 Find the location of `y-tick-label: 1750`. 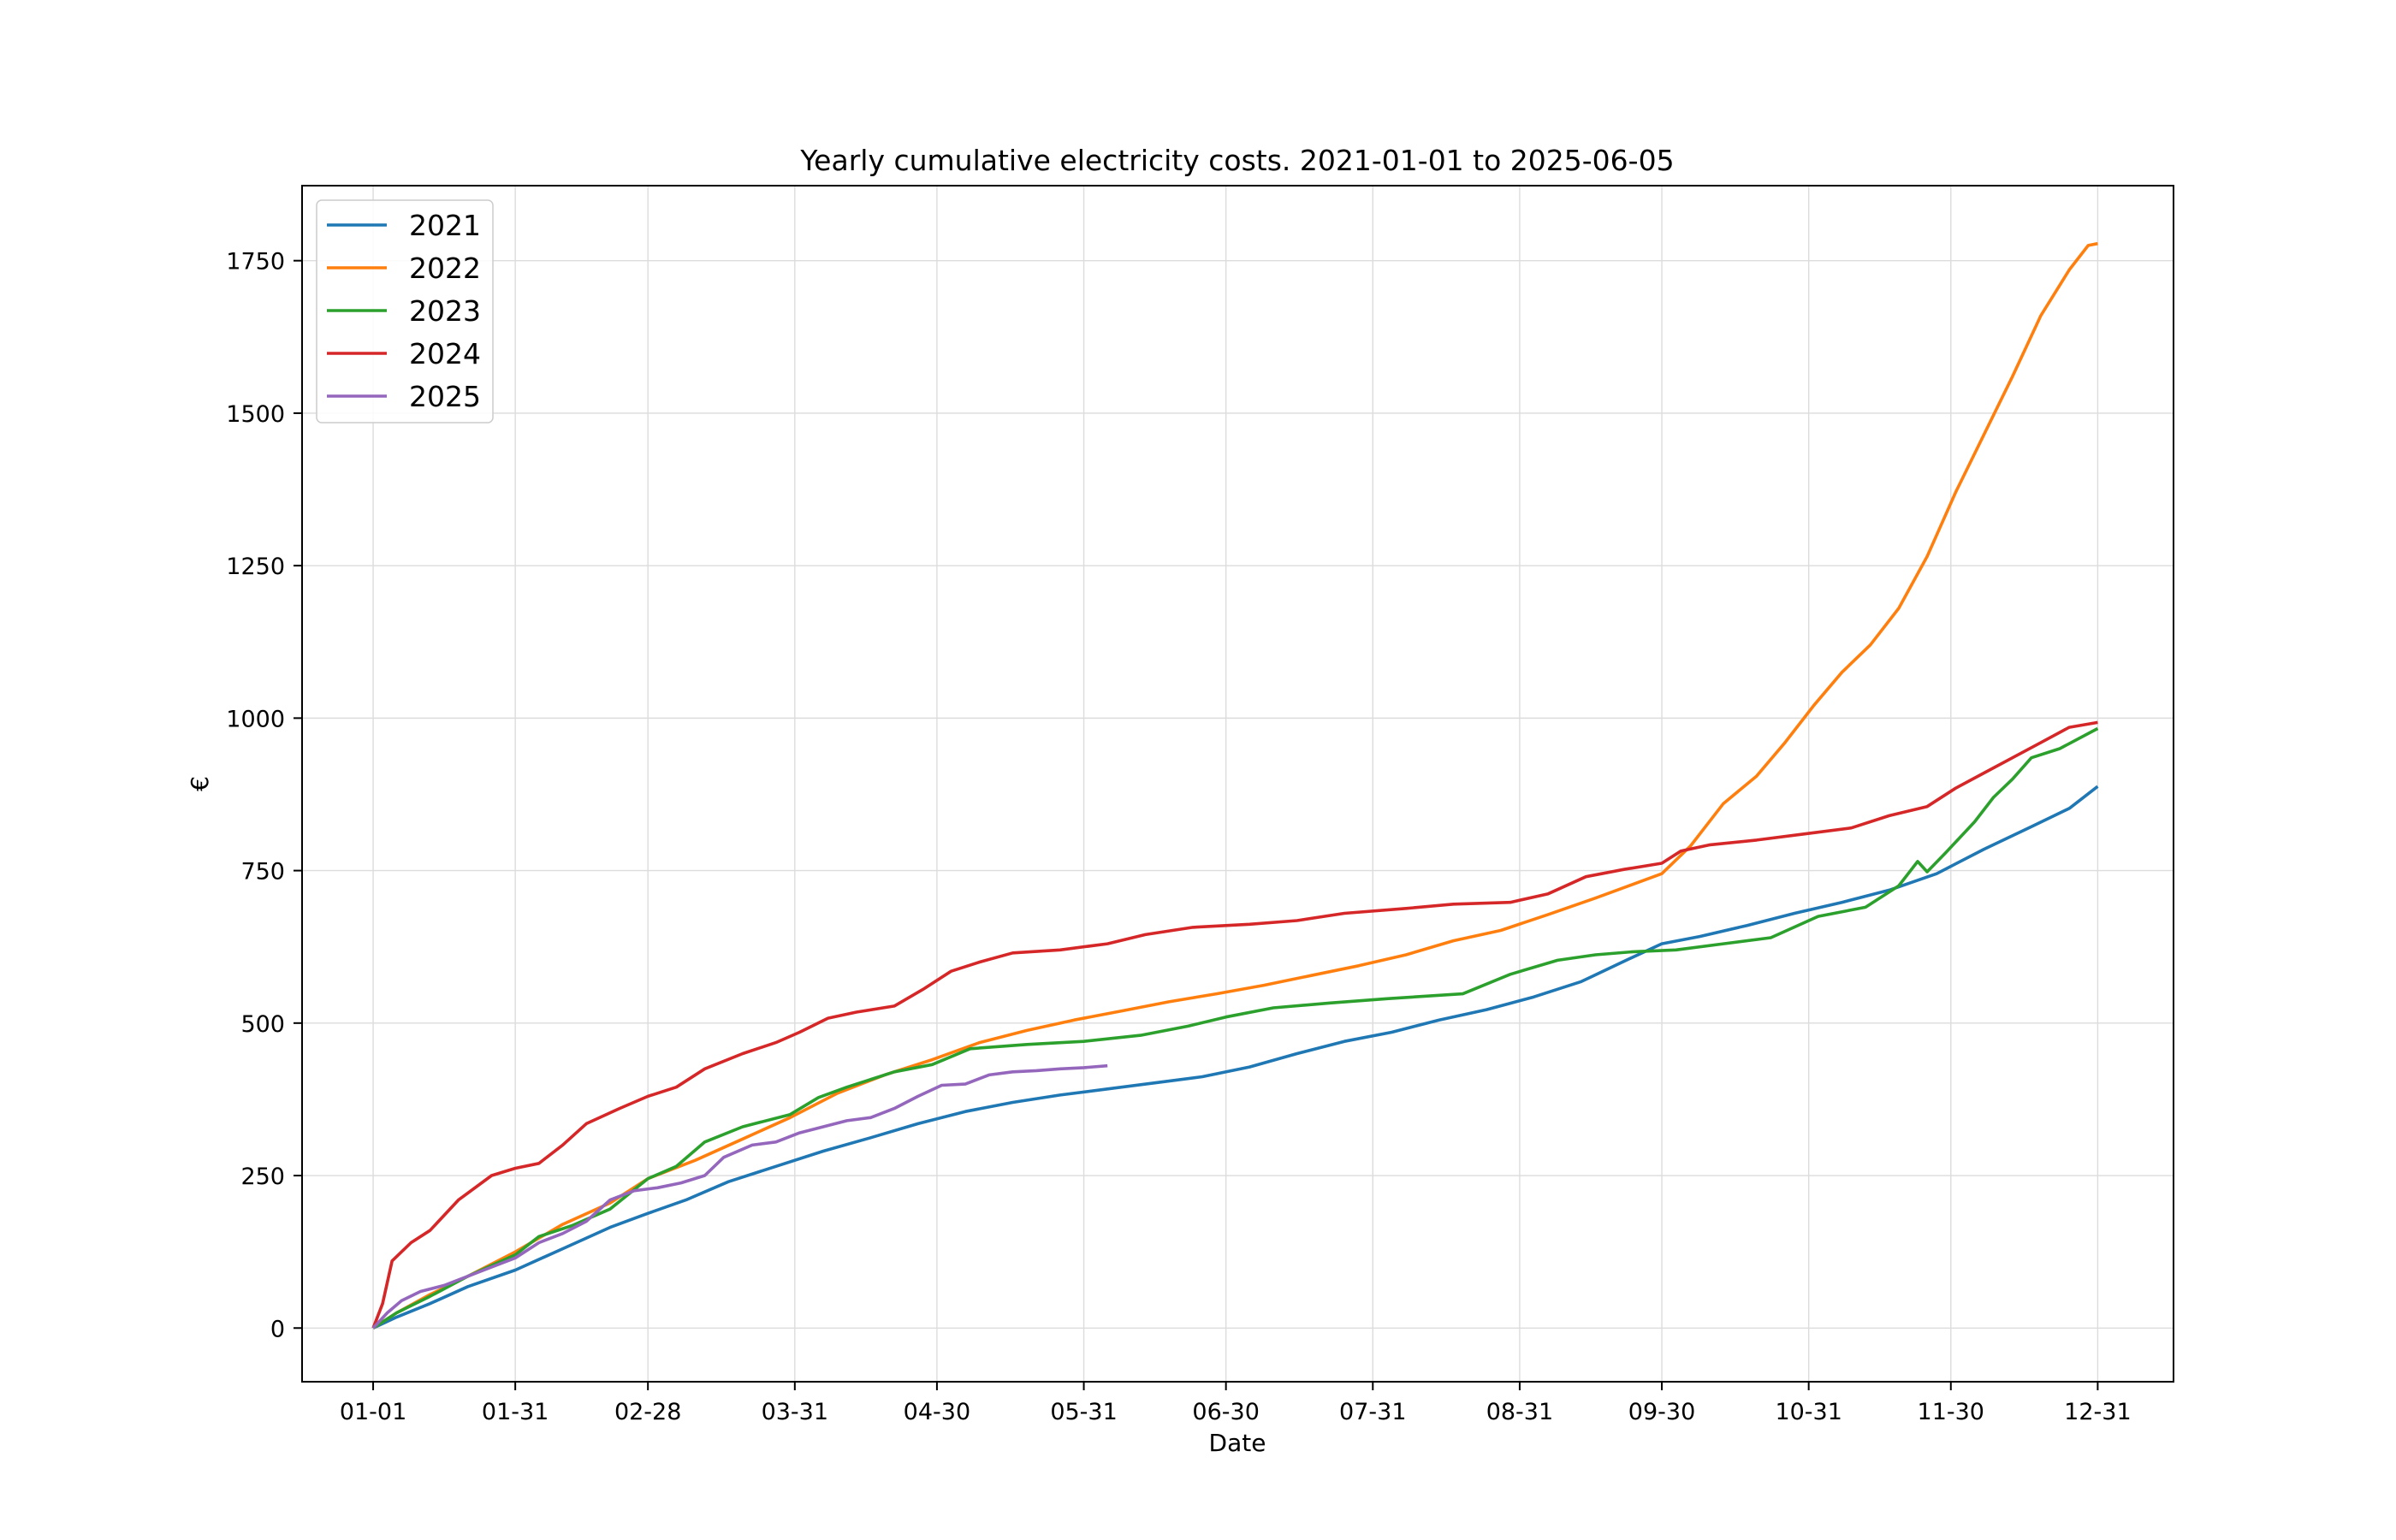

y-tick-label: 1750 is located at coordinates (256, 262).